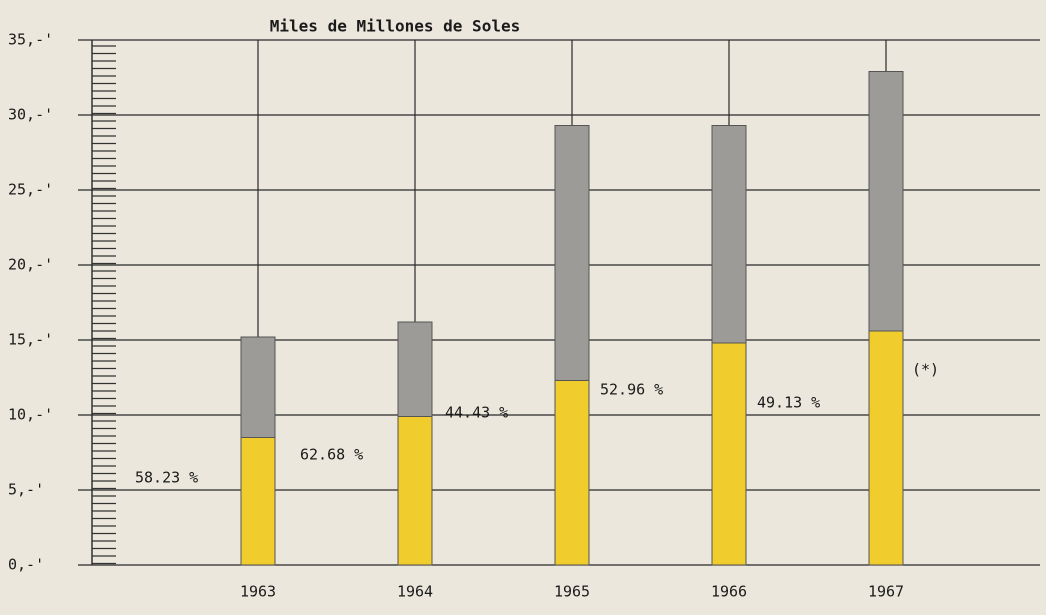  Describe the element at coordinates (886, 592) in the screenshot. I see `x-tick-label: 1967` at that location.